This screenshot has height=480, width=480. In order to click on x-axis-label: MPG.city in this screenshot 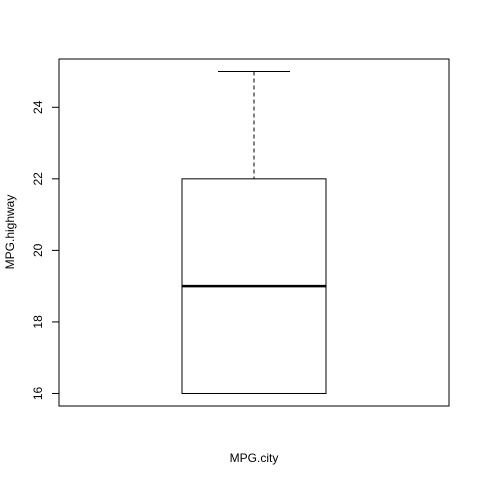, I will do `click(254, 458)`.